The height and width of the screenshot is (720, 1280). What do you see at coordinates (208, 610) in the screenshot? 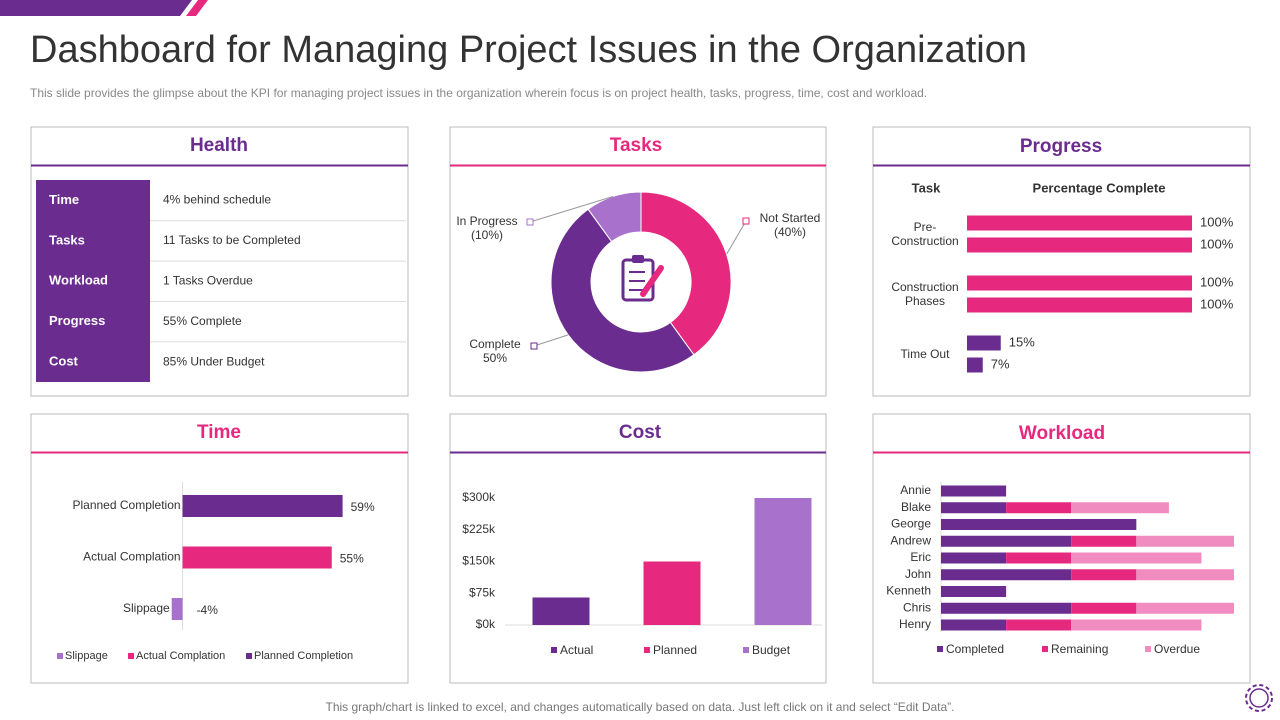
I see `value-label: -4%` at bounding box center [208, 610].